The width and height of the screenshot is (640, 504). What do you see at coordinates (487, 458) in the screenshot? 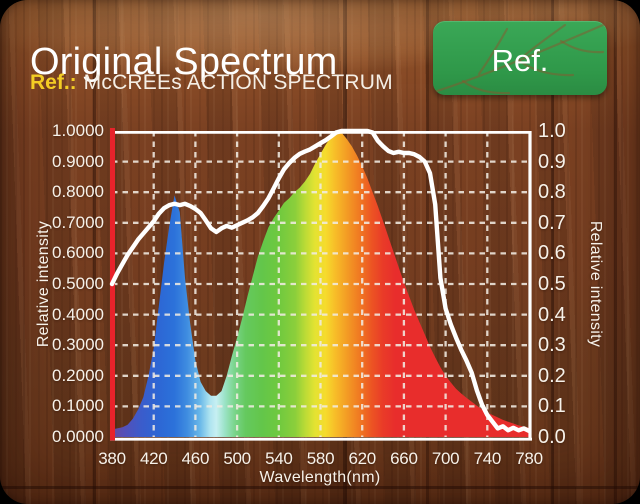
I see `x-axis-tick-label: 740` at bounding box center [487, 458].